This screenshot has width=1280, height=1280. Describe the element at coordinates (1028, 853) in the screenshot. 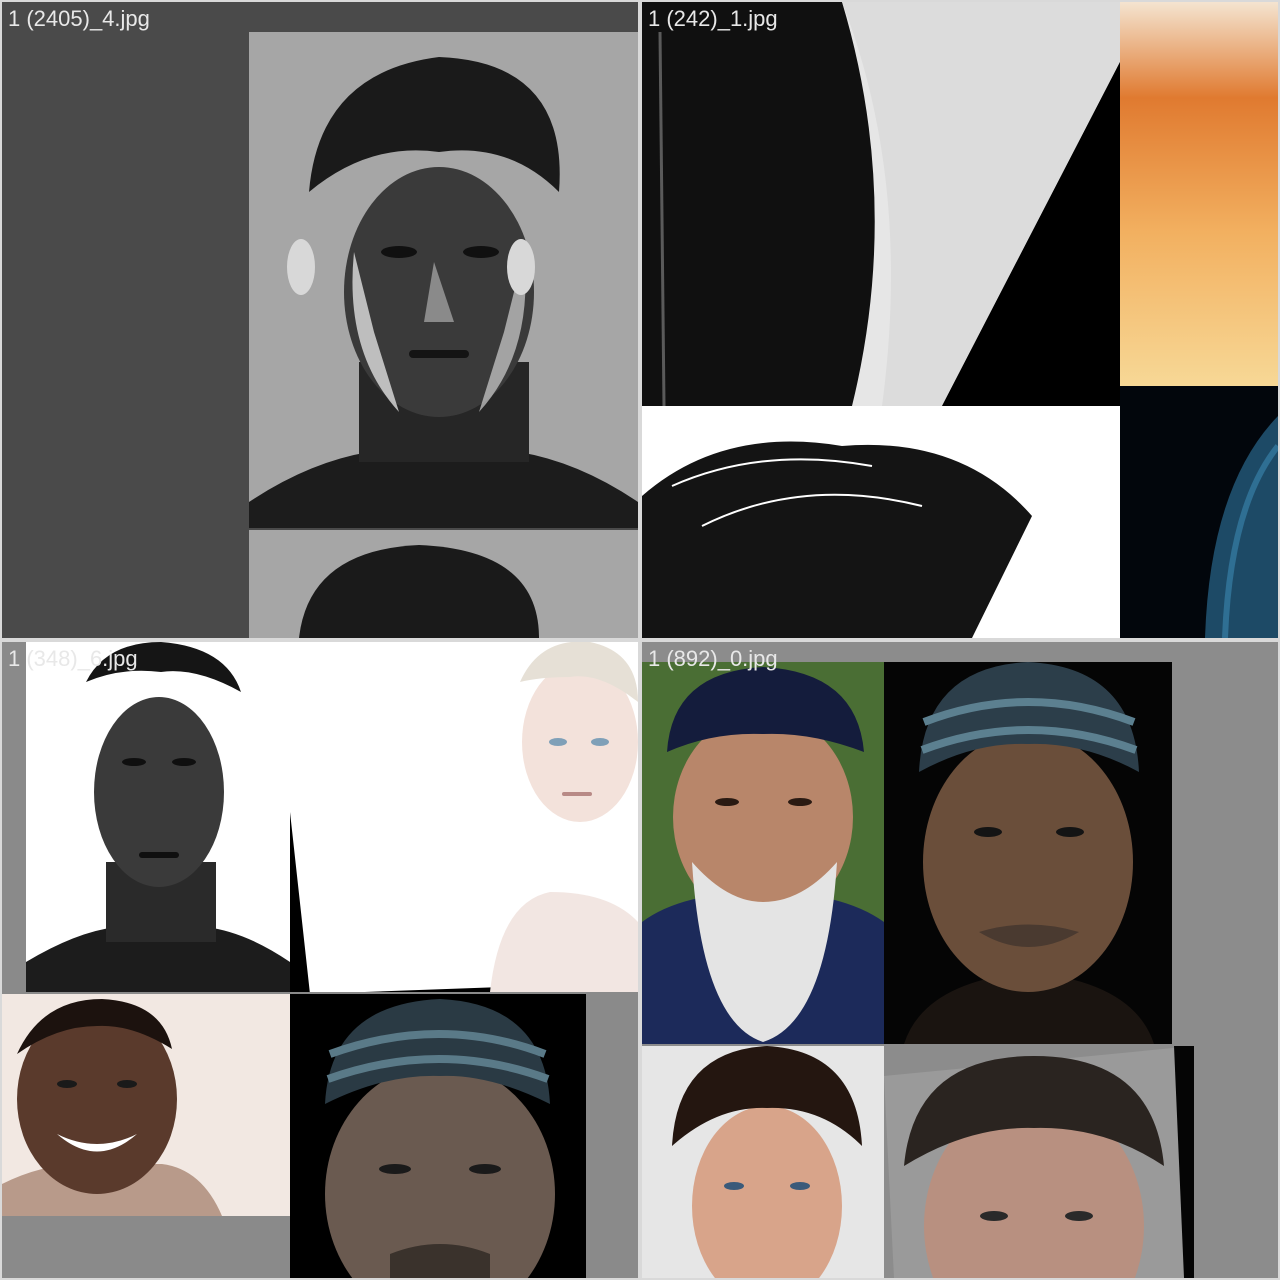

I see `portrait-photo-knit-cap-dark` at that location.